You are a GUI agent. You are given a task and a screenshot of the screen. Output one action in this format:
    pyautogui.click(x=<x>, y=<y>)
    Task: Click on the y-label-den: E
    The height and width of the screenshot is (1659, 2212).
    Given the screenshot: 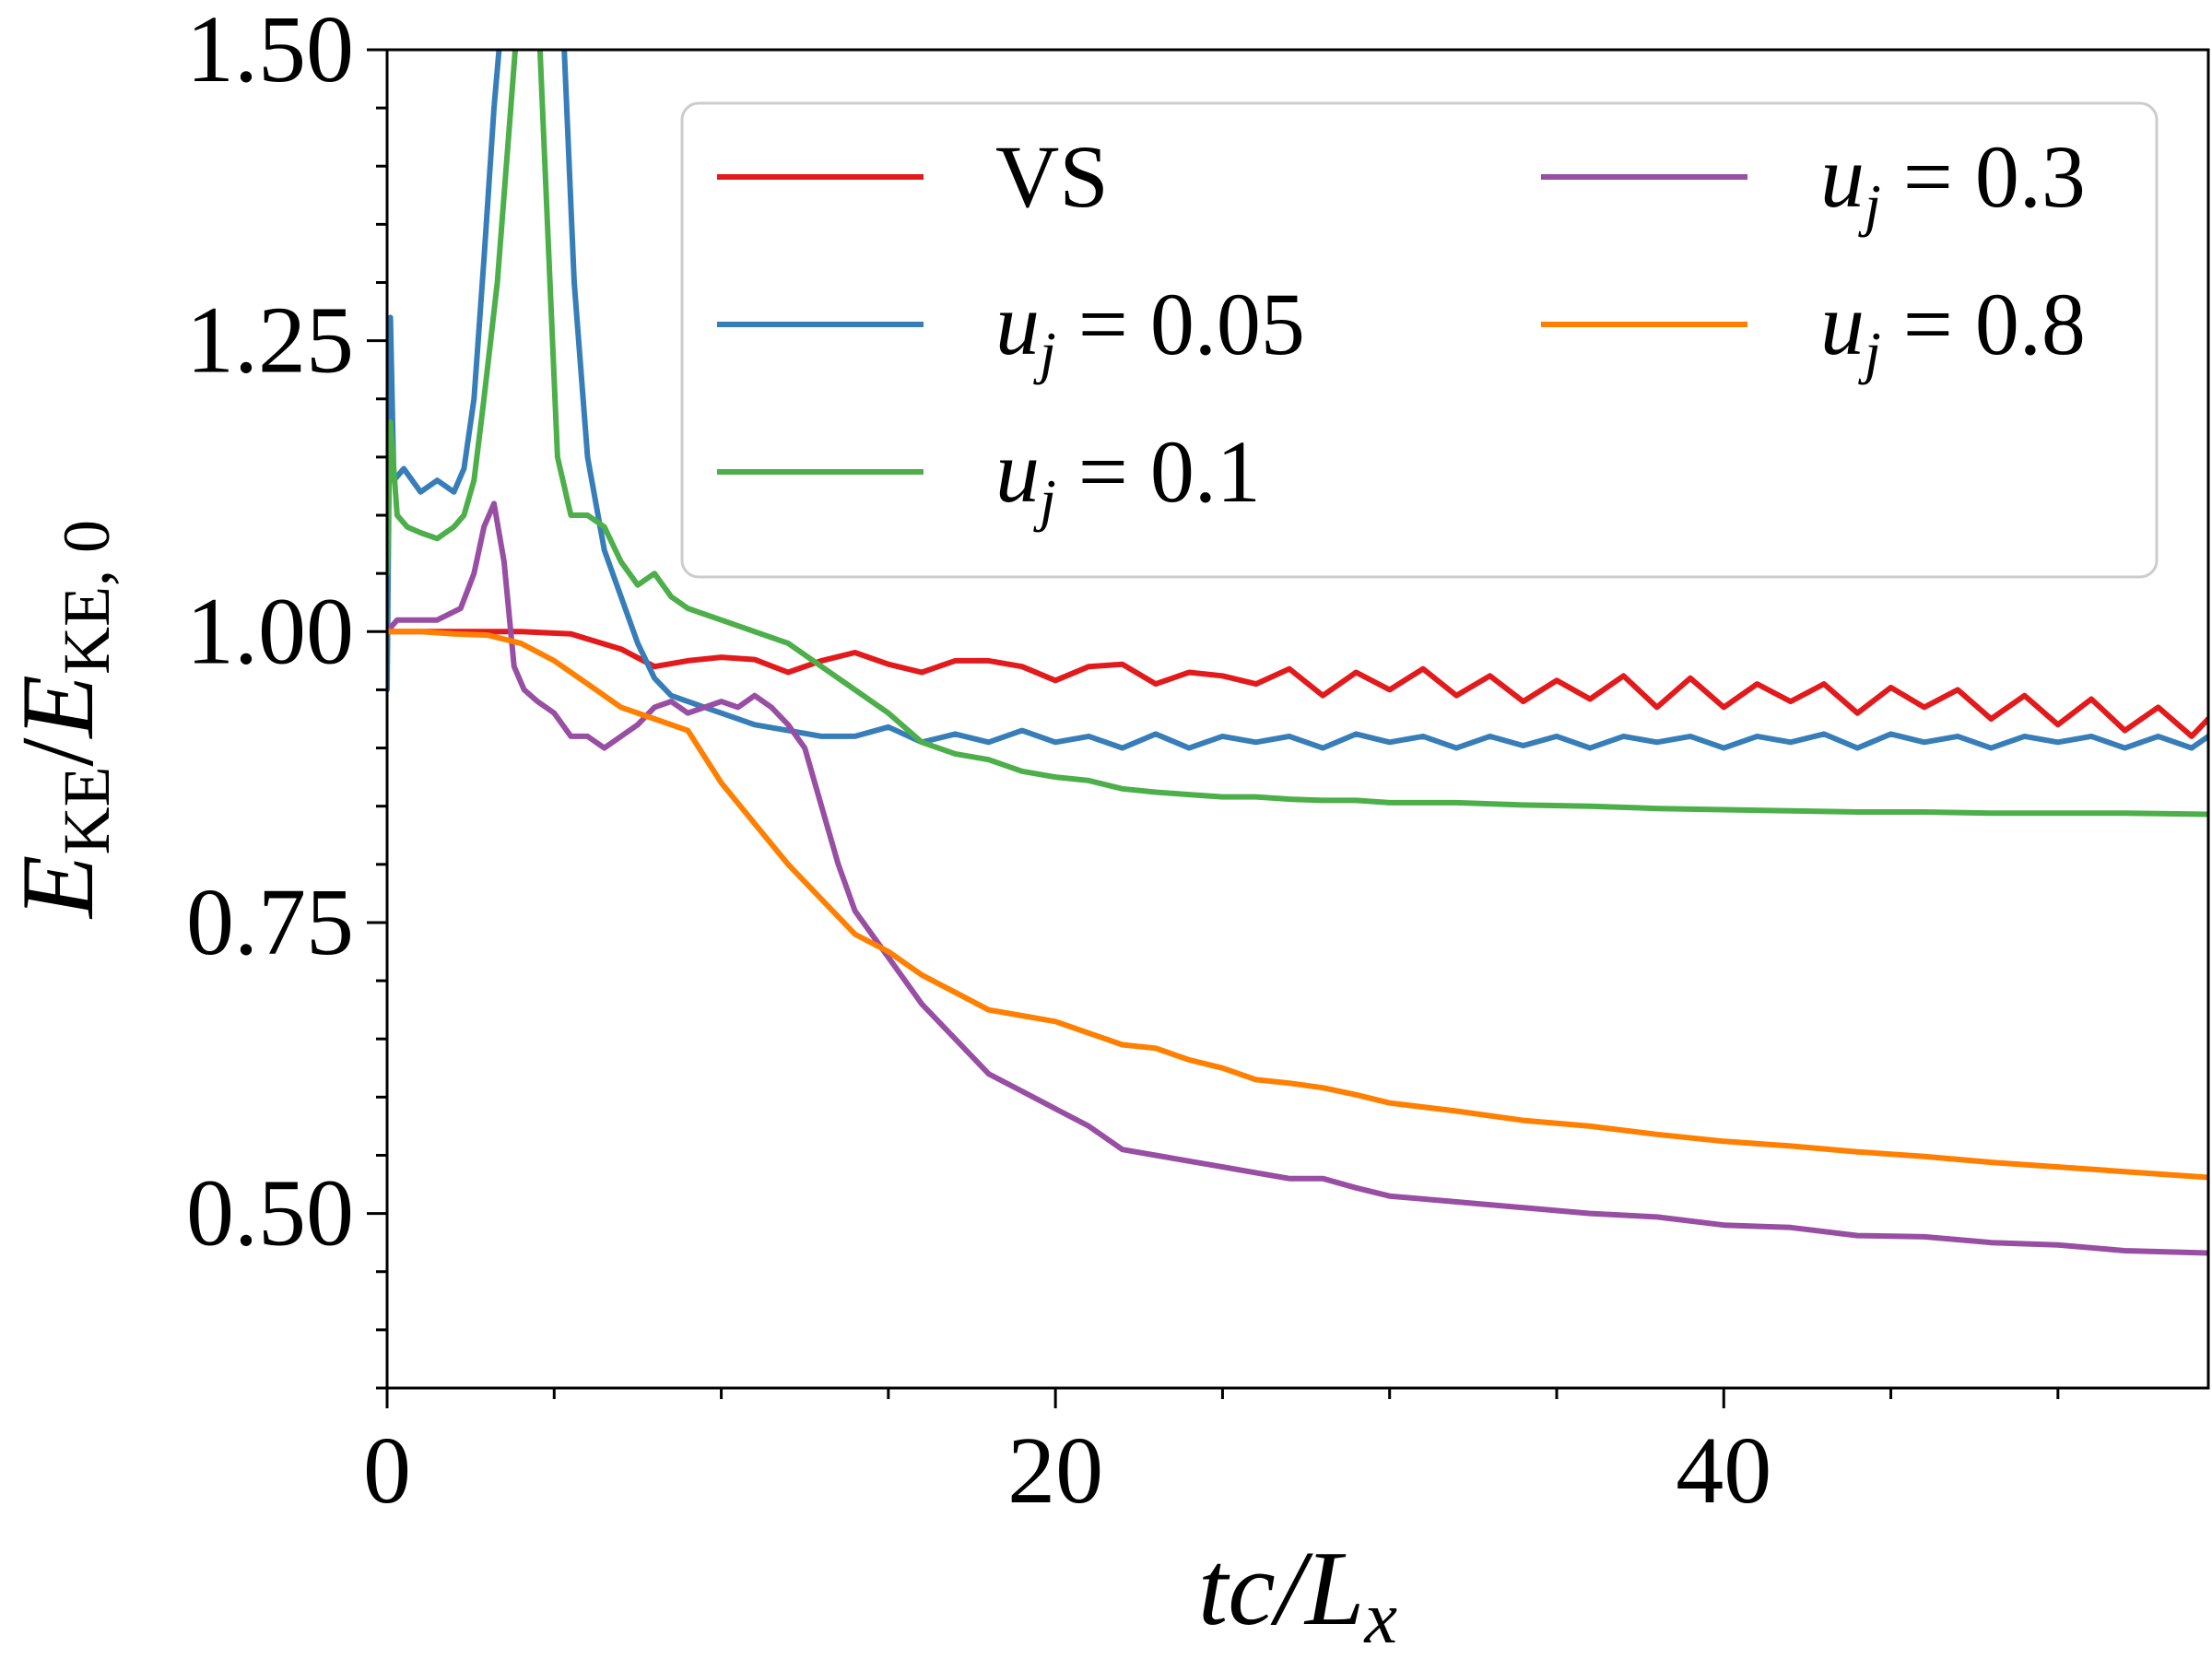 What is the action you would take?
    pyautogui.click(x=58, y=707)
    